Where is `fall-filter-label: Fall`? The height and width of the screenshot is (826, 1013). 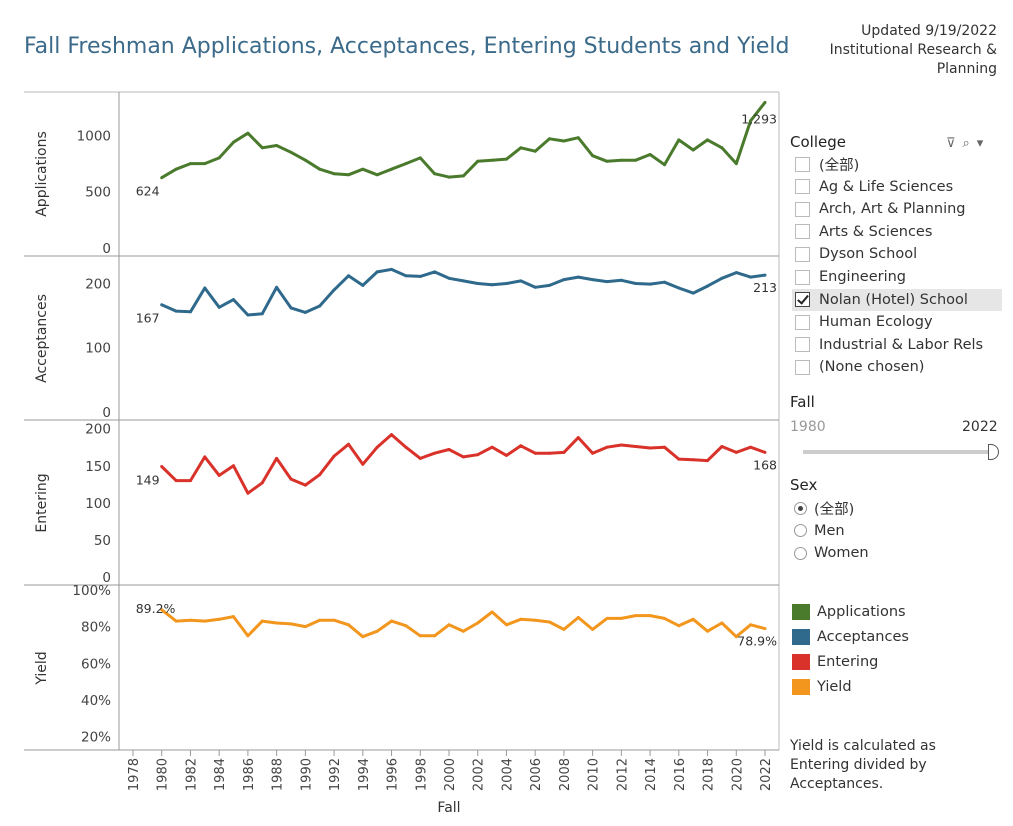 fall-filter-label: Fall is located at coordinates (802, 402).